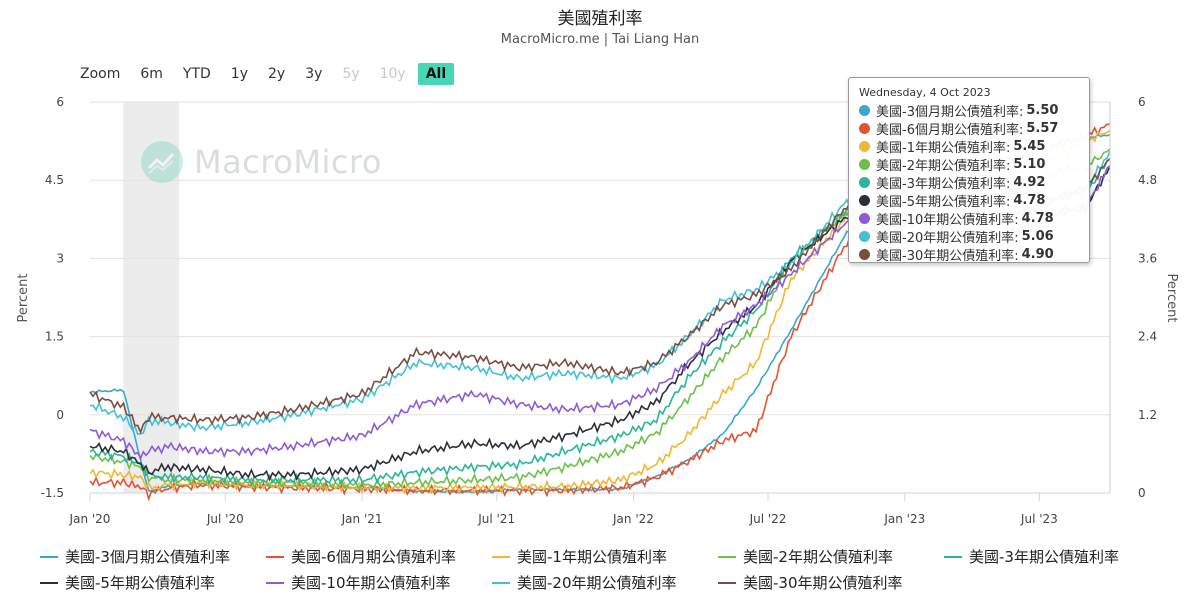 This screenshot has height=605, width=1200. What do you see at coordinates (925, 92) in the screenshot?
I see `tooltip-date: Wednesday, 4 Oct 2023` at bounding box center [925, 92].